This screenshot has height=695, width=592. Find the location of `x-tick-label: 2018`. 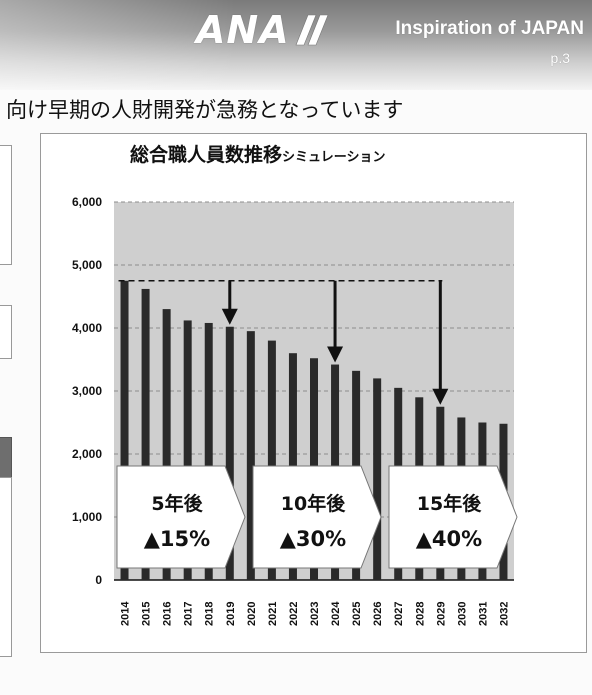

x-tick-label: 2018 is located at coordinates (210, 614).